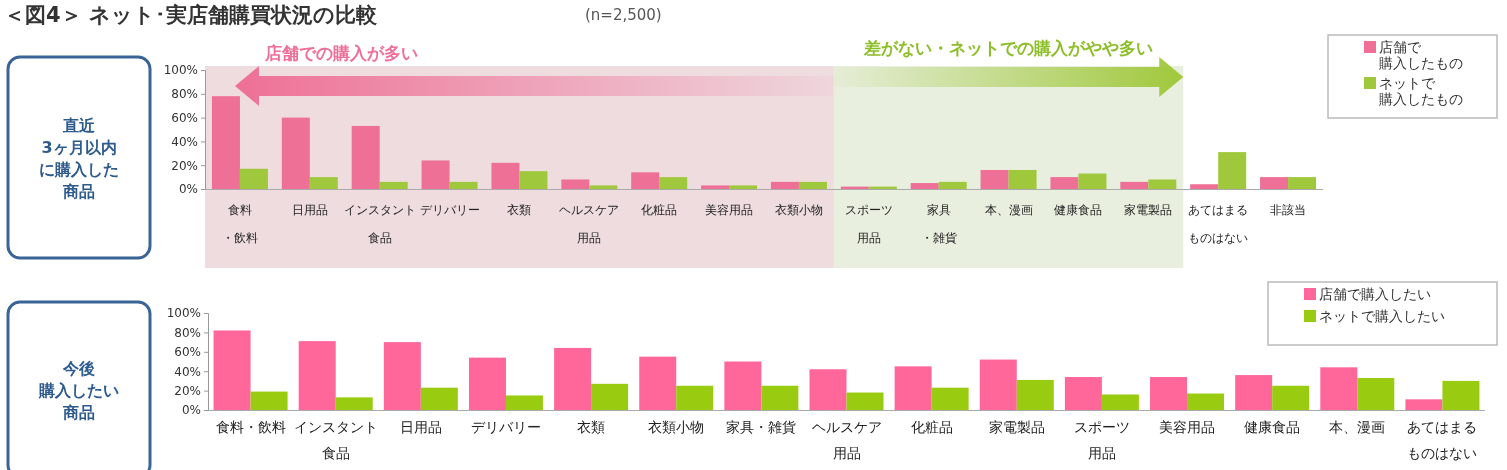 The image size is (1507, 470). What do you see at coordinates (623, 15) in the screenshot?
I see `chart-subtitle: (n=2,500)` at bounding box center [623, 15].